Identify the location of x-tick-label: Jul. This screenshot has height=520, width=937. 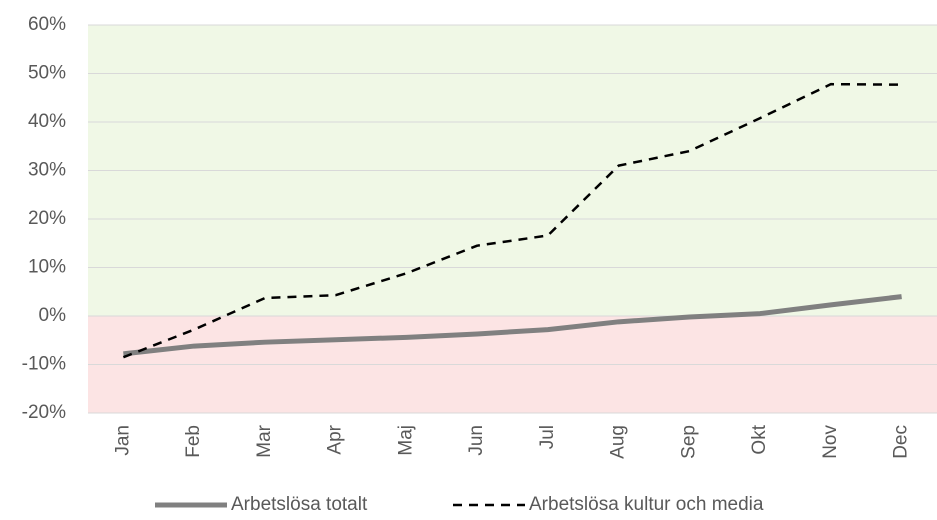
(547, 437).